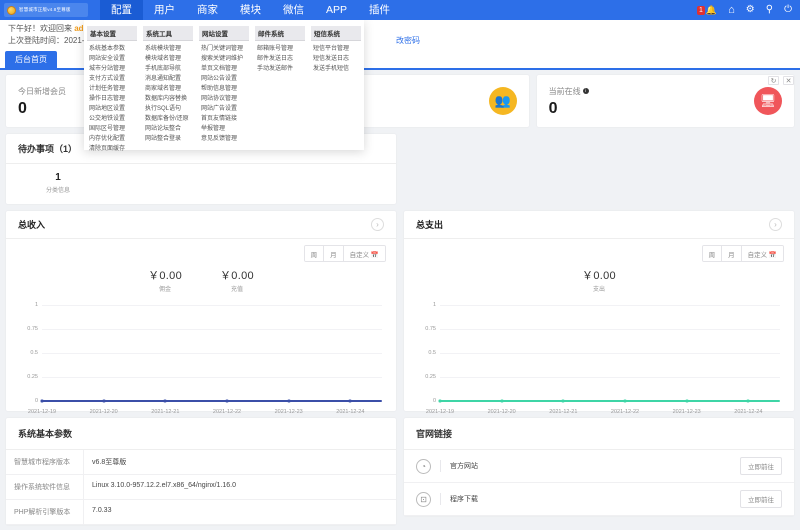  I want to click on menu-item: 网站协议管理, so click(219, 98).